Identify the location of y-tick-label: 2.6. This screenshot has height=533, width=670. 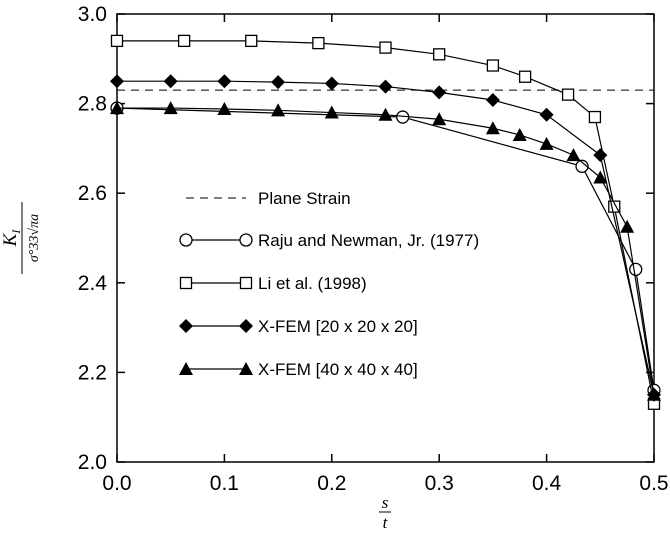
(92, 193).